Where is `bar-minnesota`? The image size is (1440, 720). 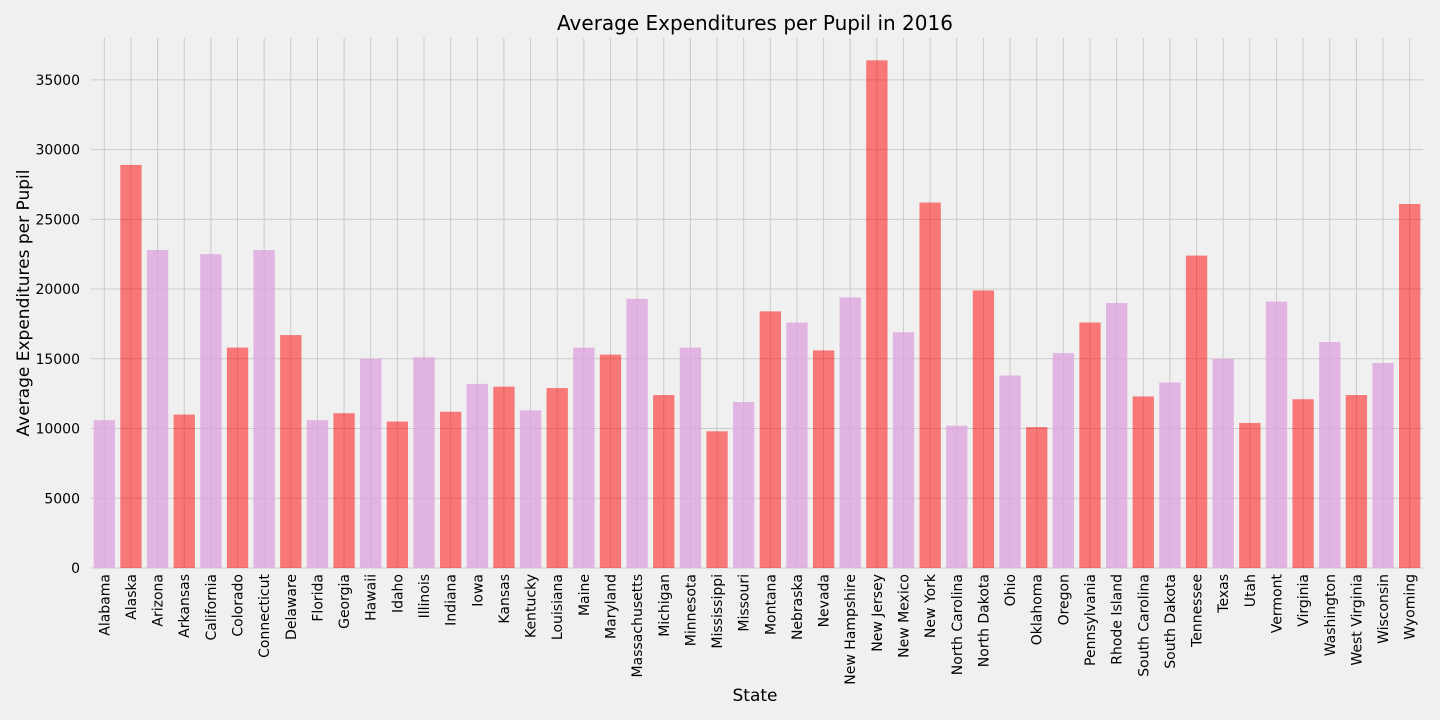
bar-minnesota is located at coordinates (690, 457).